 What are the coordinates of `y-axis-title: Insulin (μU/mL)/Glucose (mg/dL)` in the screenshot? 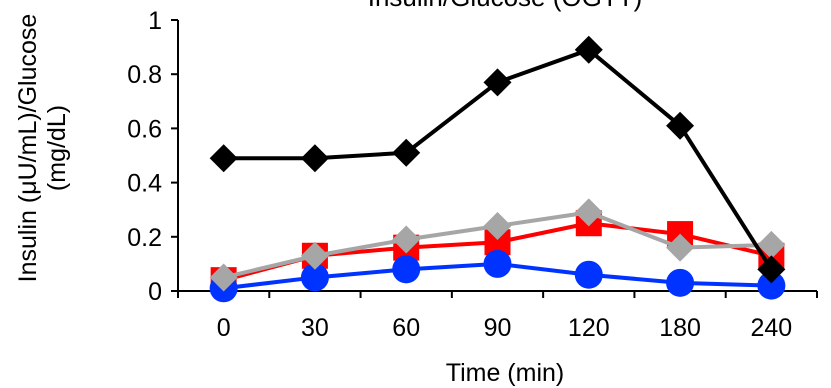 It's located at (42, 148).